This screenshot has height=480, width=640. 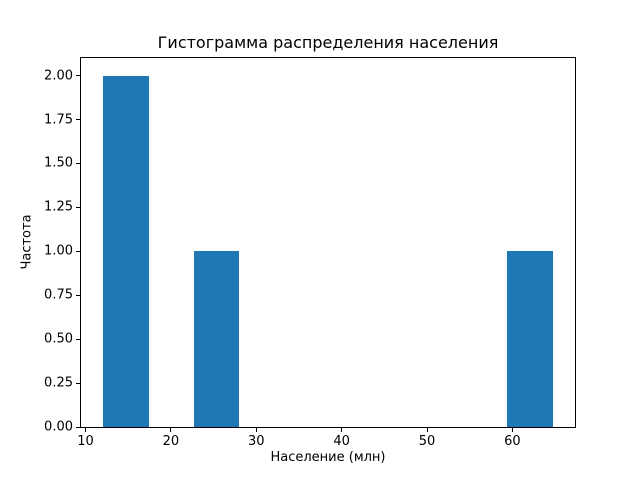 What do you see at coordinates (341, 441) in the screenshot?
I see `x-tick-label: 40` at bounding box center [341, 441].